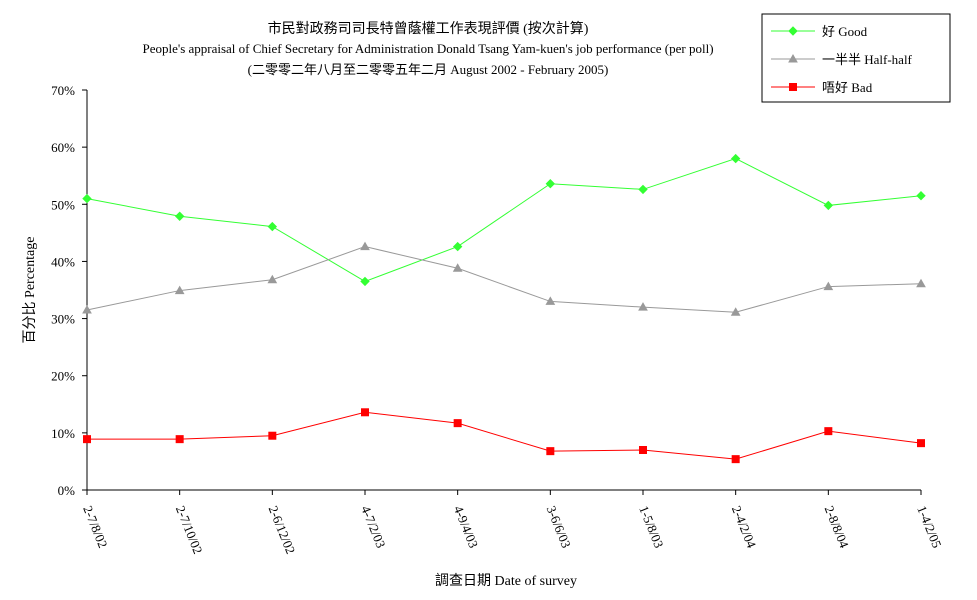 The width and height of the screenshot is (977, 600). Describe the element at coordinates (95, 527) in the screenshot. I see `x-tick-label: 2-7/8/02` at that location.